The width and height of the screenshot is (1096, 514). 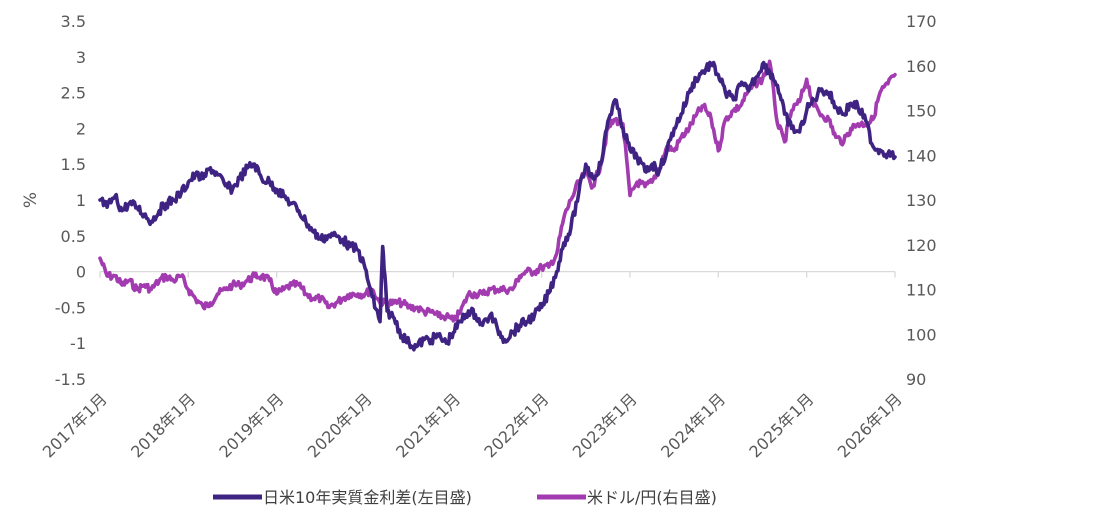 I want to click on x-tick-label: 2025年1月, so click(x=781, y=425).